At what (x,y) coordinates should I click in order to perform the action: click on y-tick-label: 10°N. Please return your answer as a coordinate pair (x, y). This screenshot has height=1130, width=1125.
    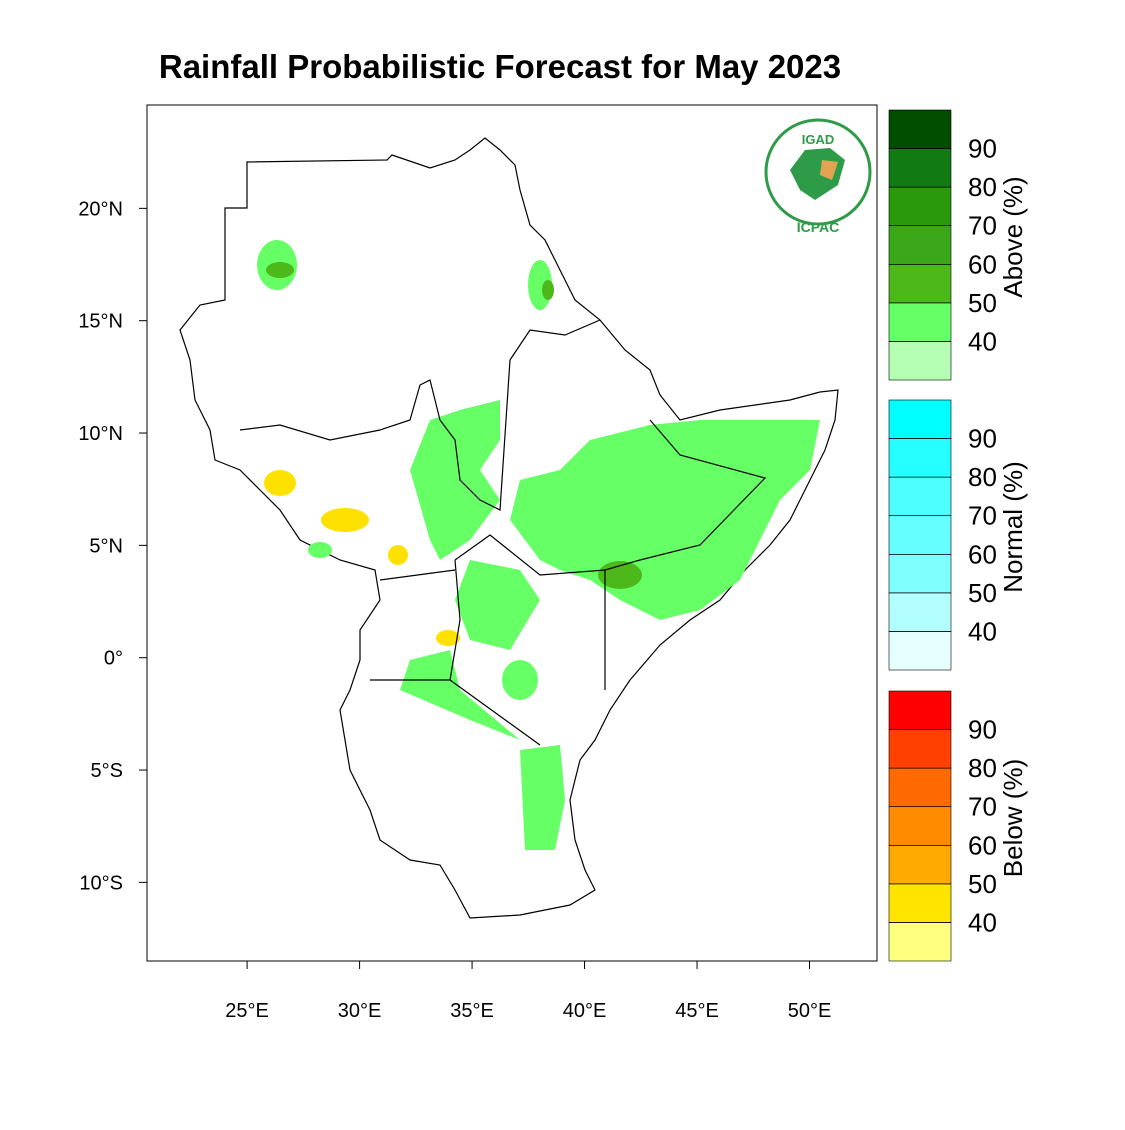
    Looking at the image, I should click on (100, 434).